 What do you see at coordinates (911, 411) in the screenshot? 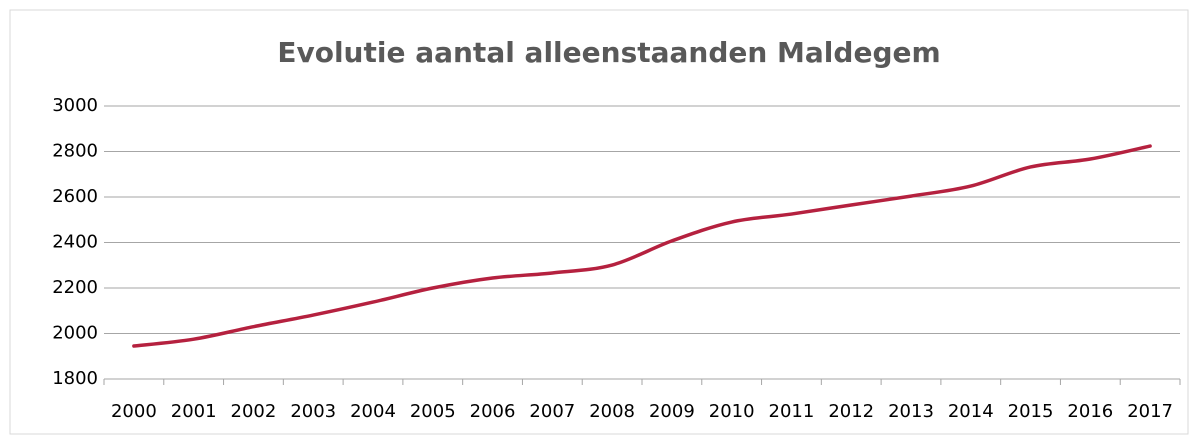
I see `x-tick-label: 2013` at bounding box center [911, 411].